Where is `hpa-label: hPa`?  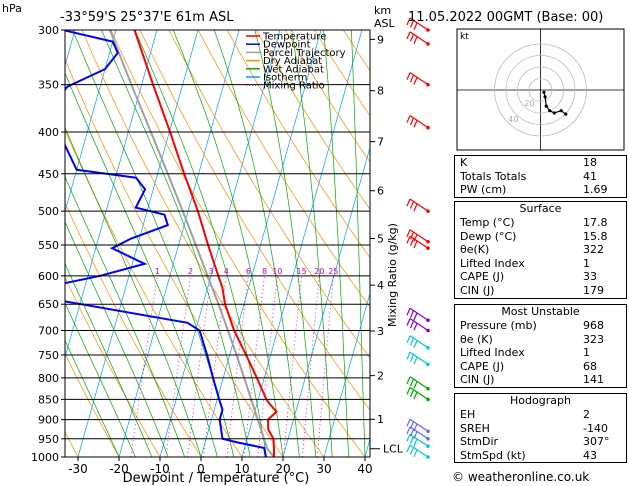 hpa-label: hPa is located at coordinates (12, 8).